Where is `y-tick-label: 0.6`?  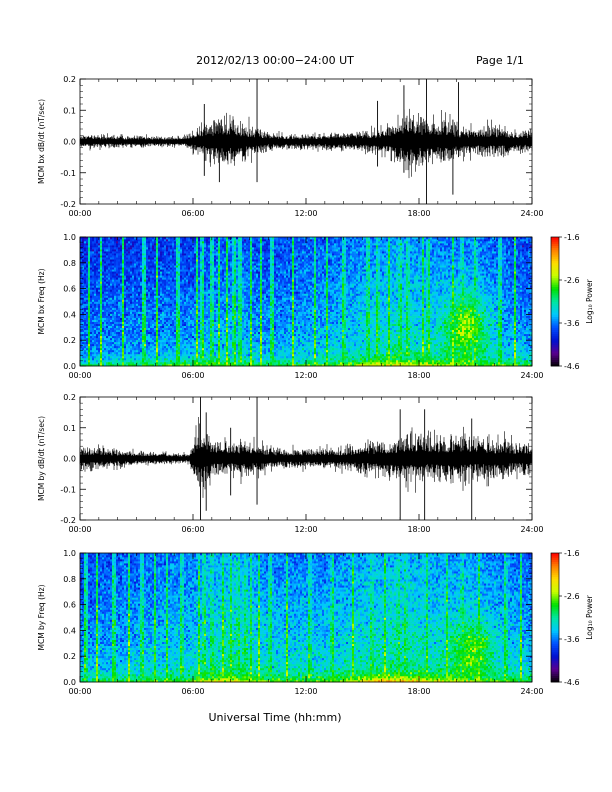
y-tick-label: 0.6 is located at coordinates (69, 605).